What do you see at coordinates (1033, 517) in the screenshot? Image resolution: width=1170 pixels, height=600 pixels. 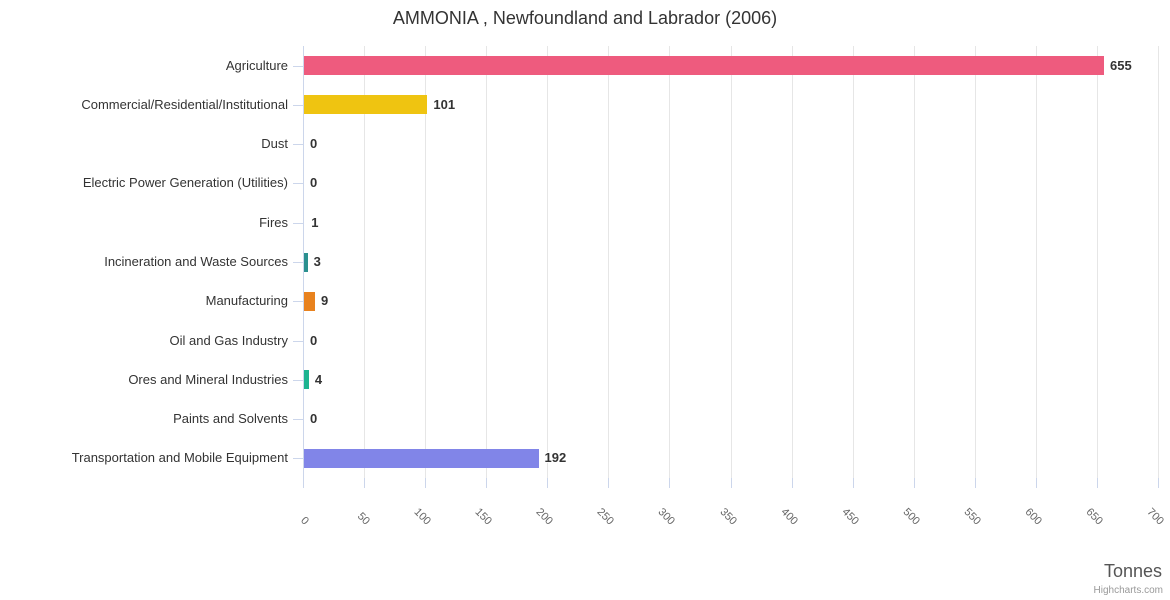 I see `x-tick-label: 600` at bounding box center [1033, 517].